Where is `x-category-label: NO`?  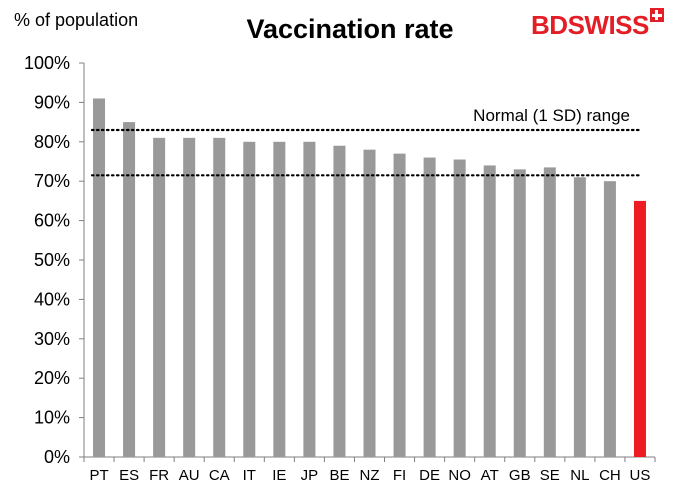 x-category-label: NO is located at coordinates (459, 475).